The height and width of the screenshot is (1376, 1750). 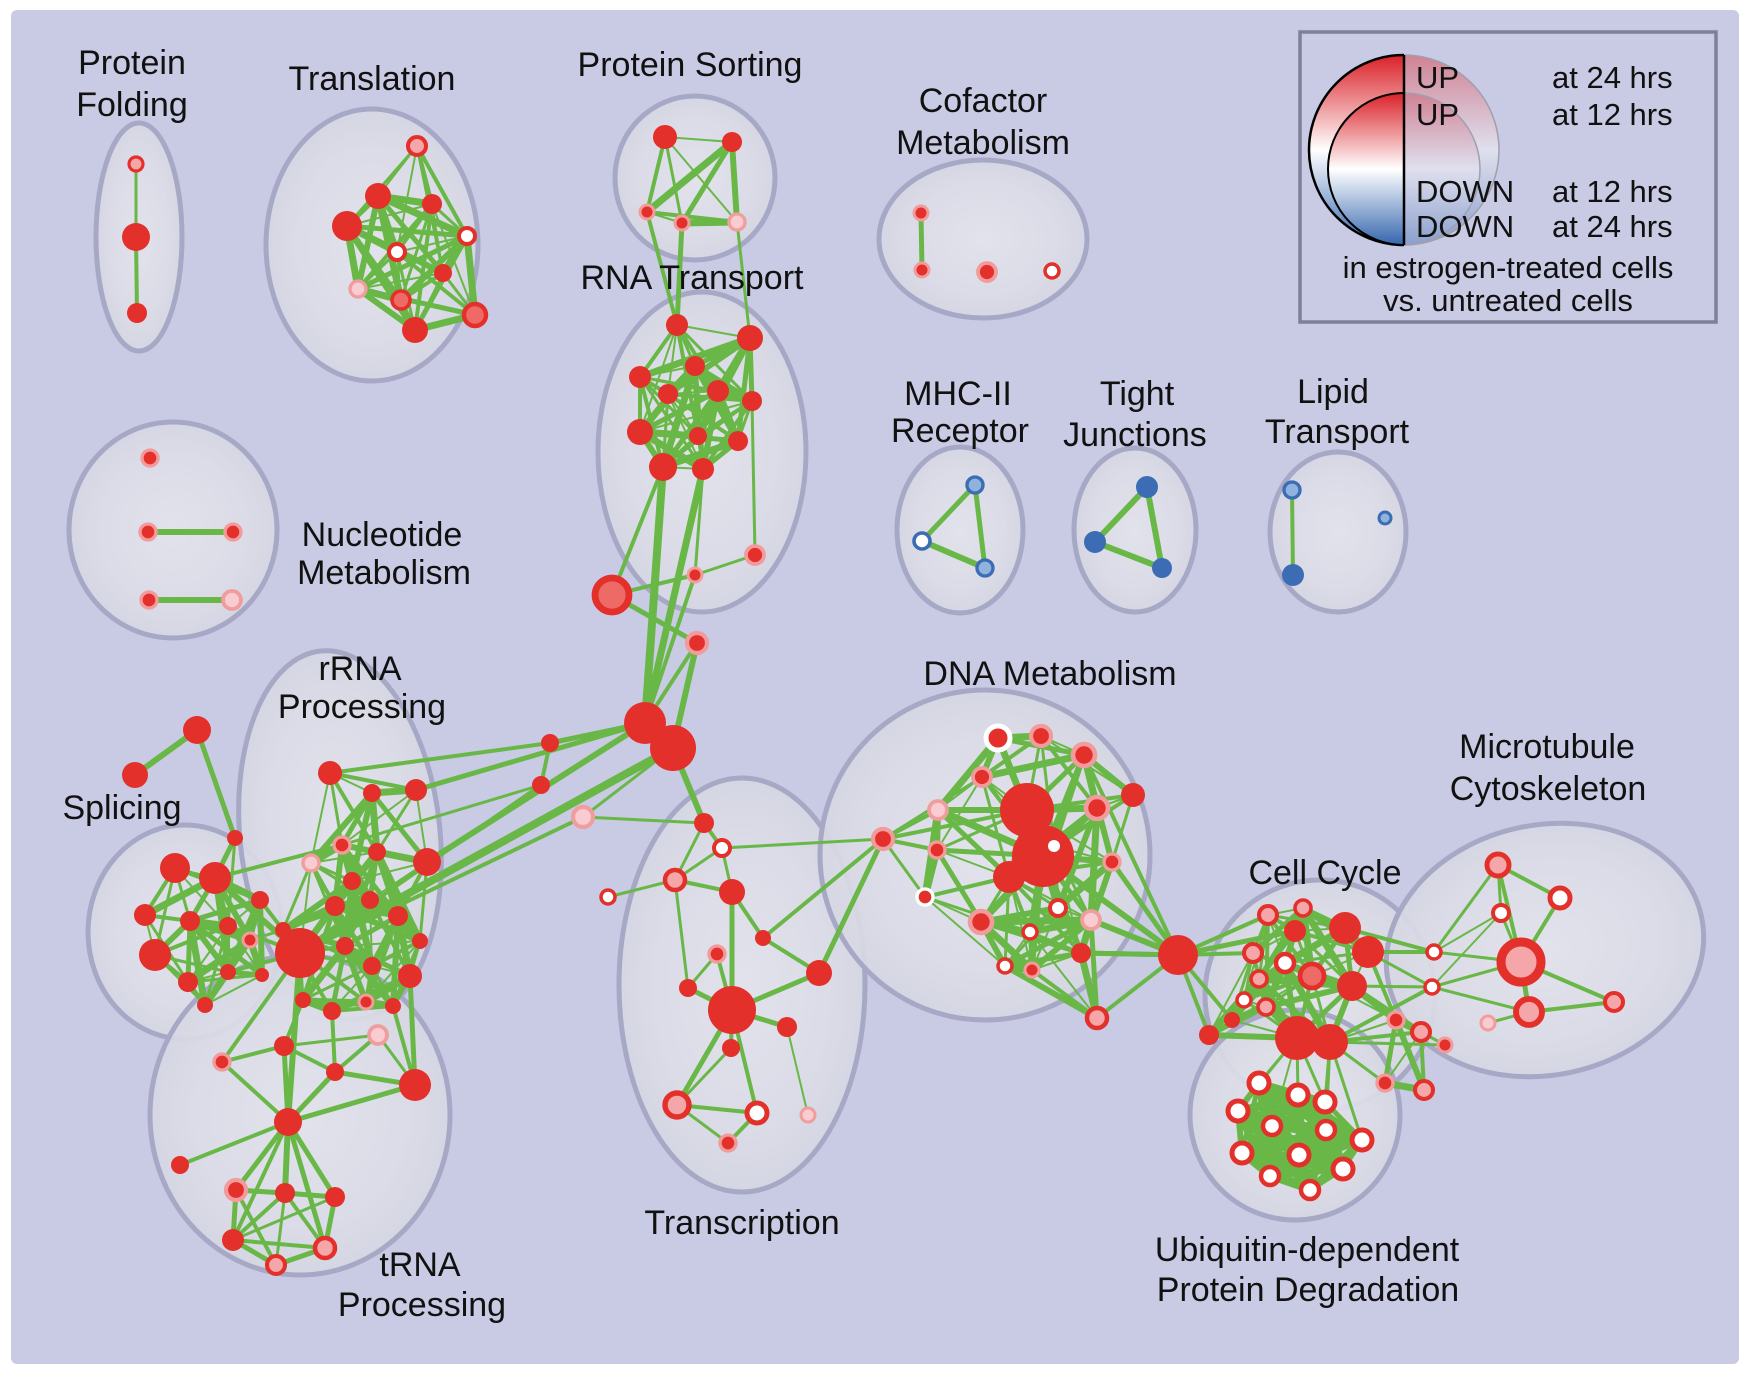 What do you see at coordinates (983, 101) in the screenshot?
I see `cluster-label: Cofactor` at bounding box center [983, 101].